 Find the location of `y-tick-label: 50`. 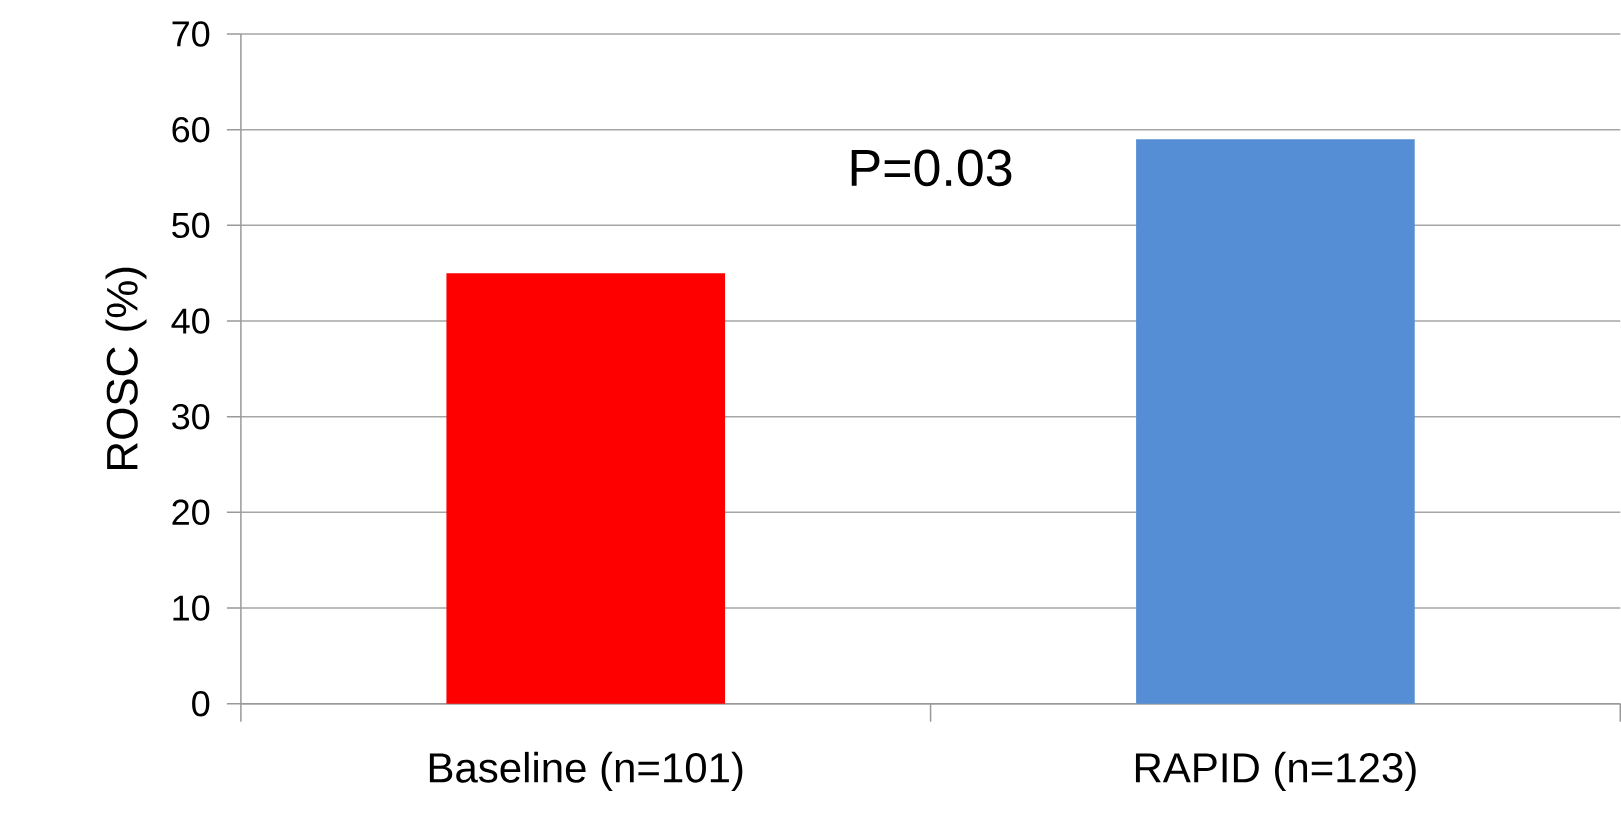

y-tick-label: 50 is located at coordinates (191, 225).